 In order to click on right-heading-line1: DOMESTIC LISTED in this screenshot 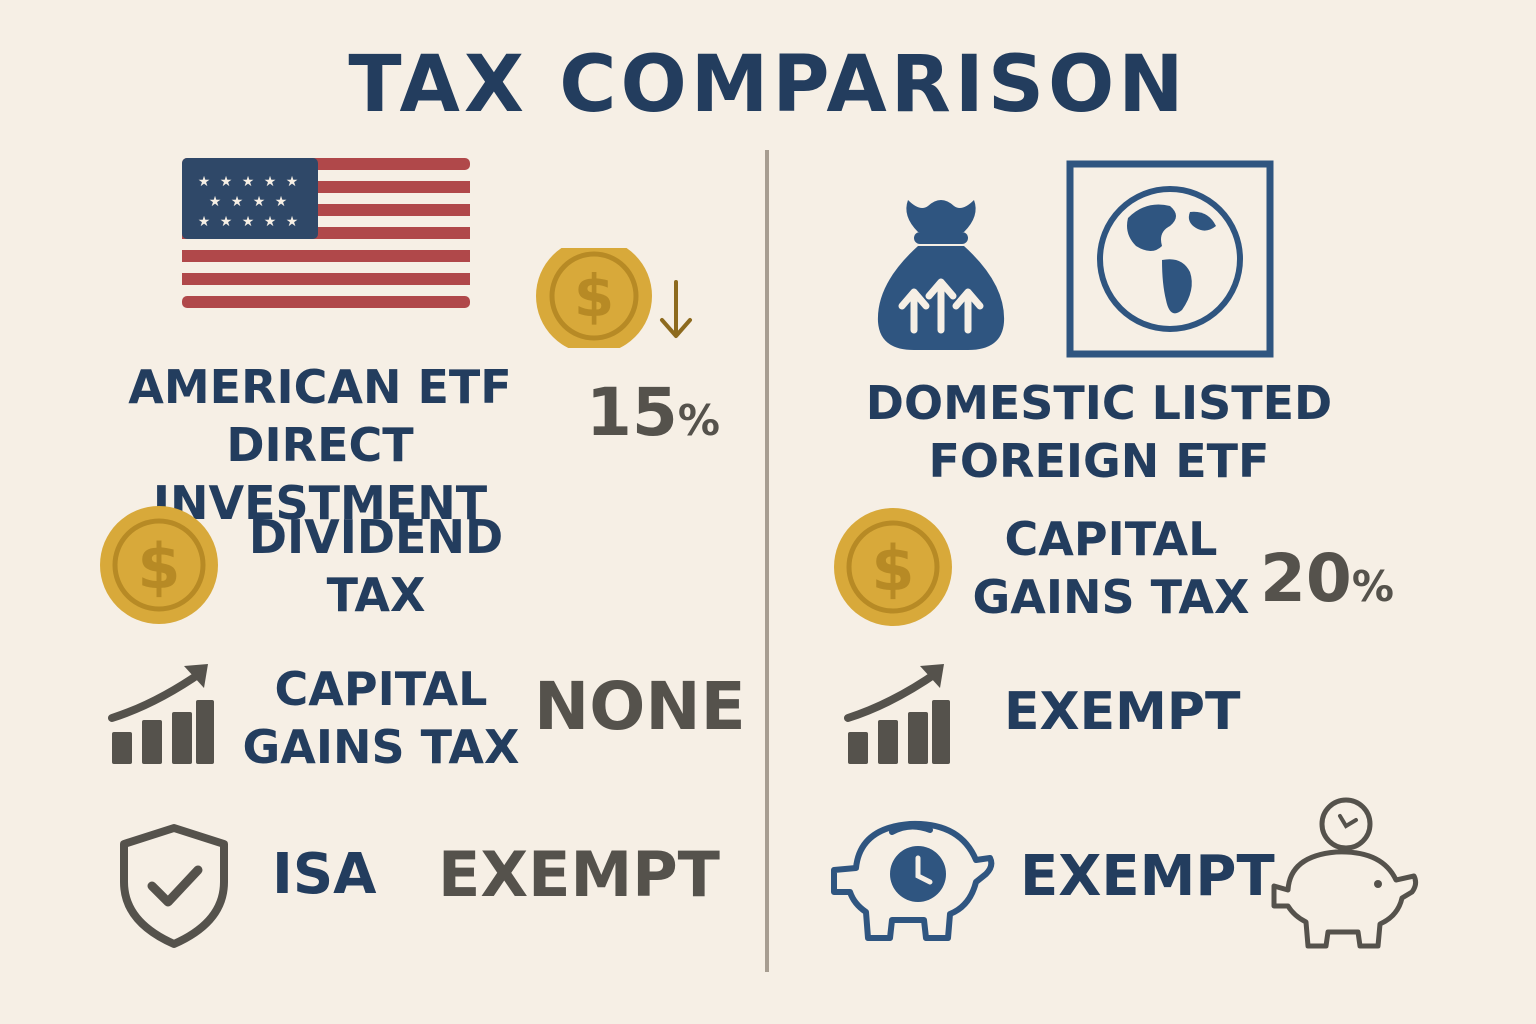, I will do `click(1099, 403)`.